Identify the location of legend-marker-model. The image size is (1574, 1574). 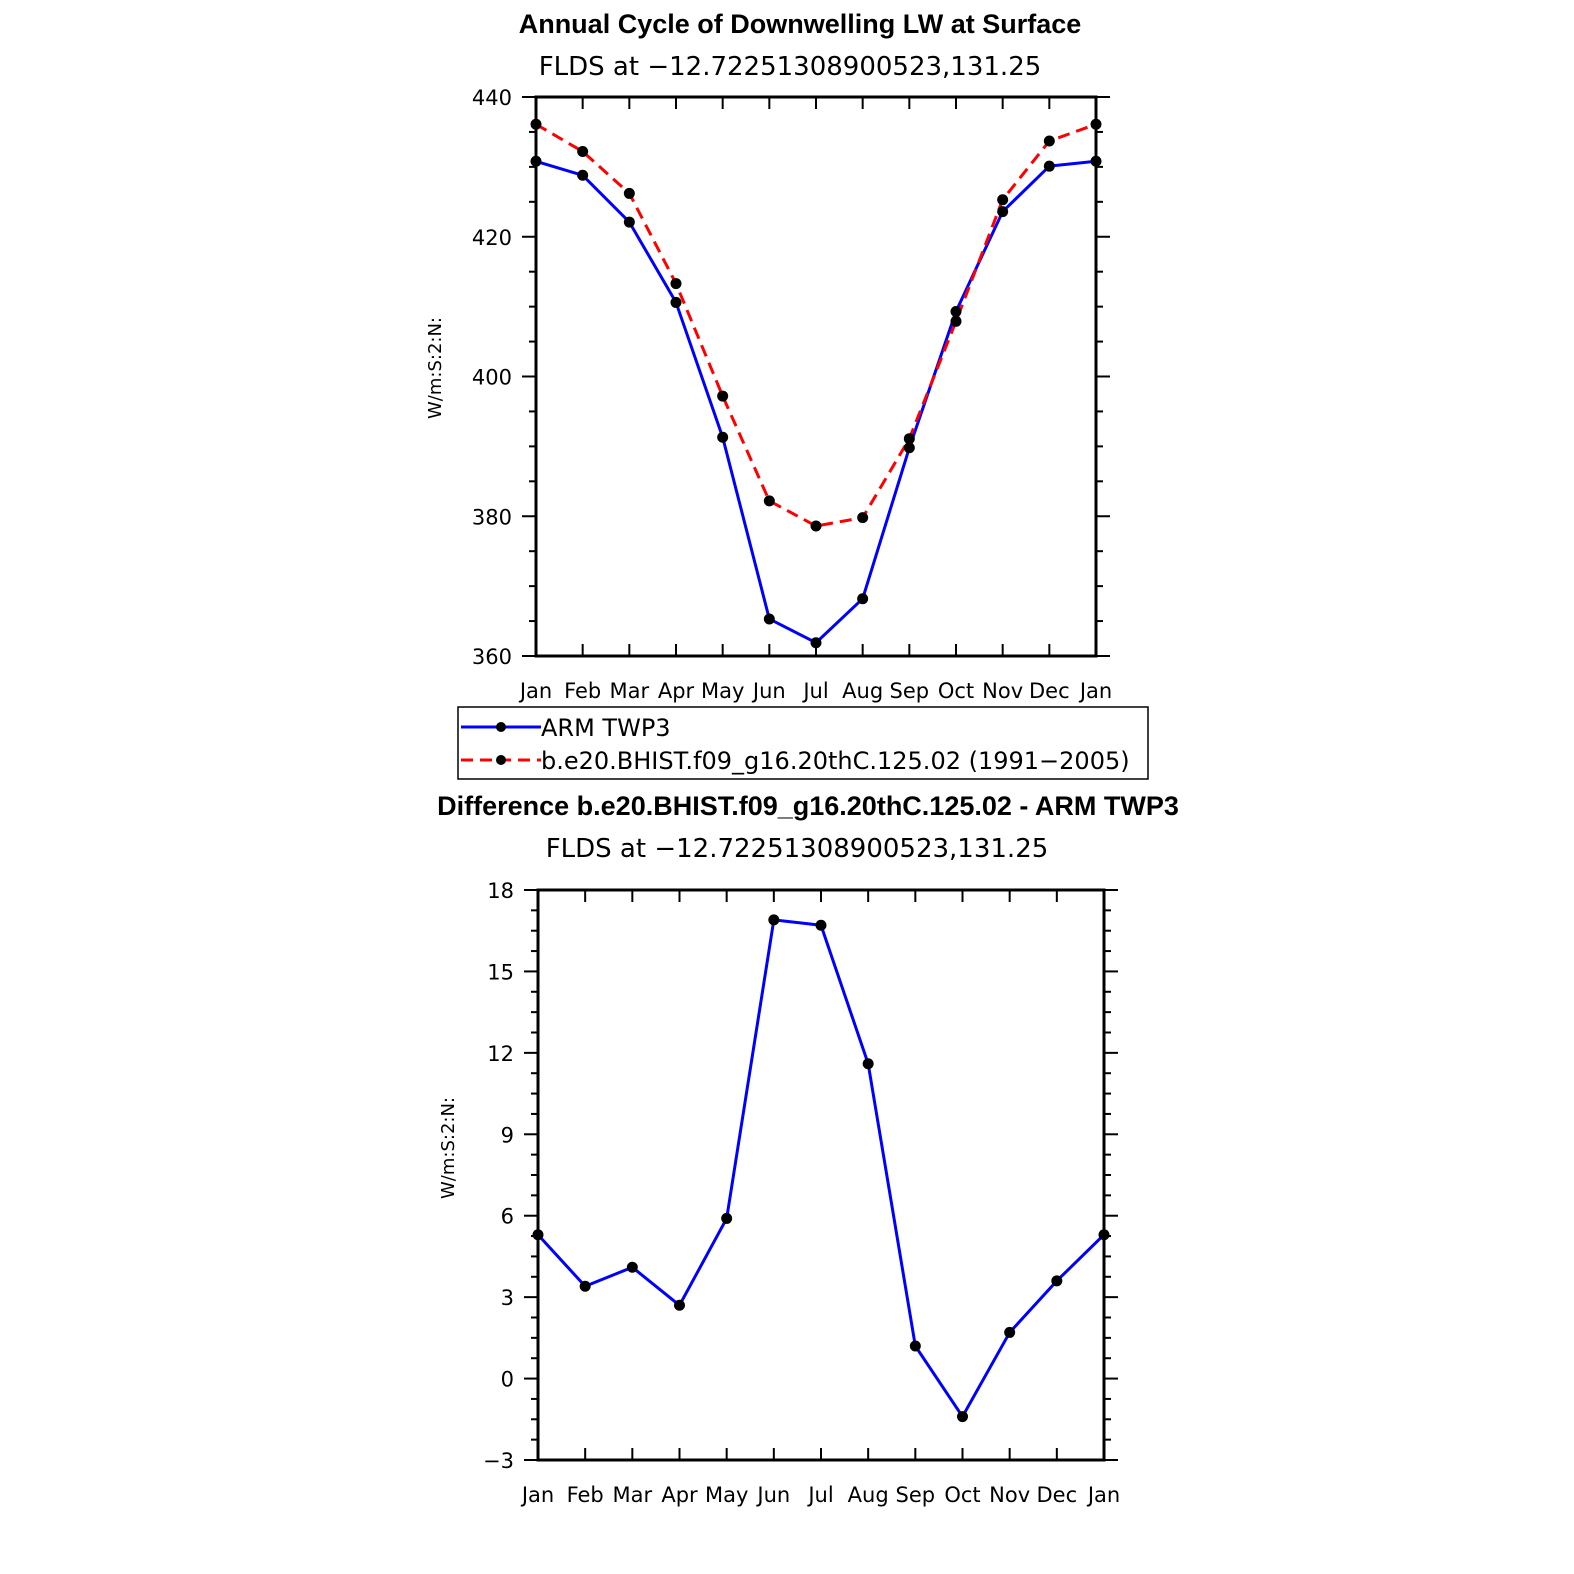
(501, 760).